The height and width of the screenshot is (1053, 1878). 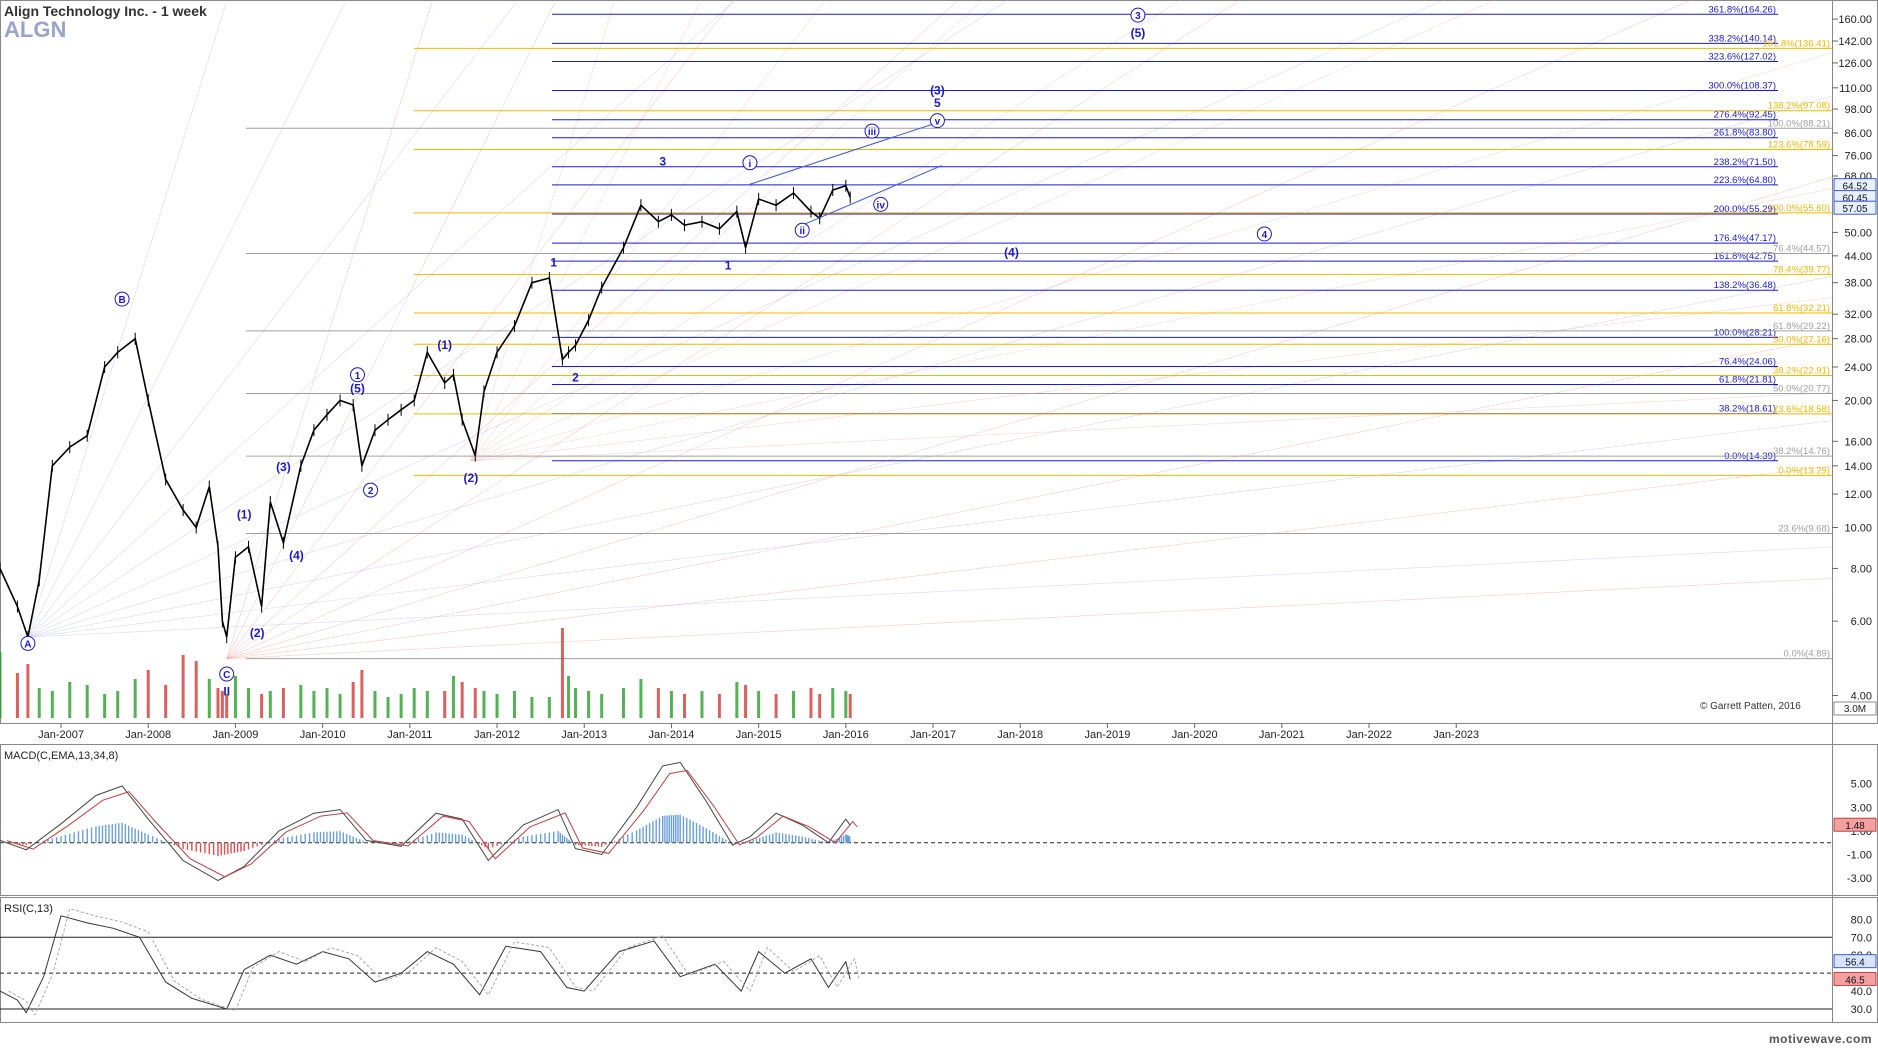 What do you see at coordinates (1801, 339) in the screenshot?
I see `fib-level-label: 50.0%(27.16)` at bounding box center [1801, 339].